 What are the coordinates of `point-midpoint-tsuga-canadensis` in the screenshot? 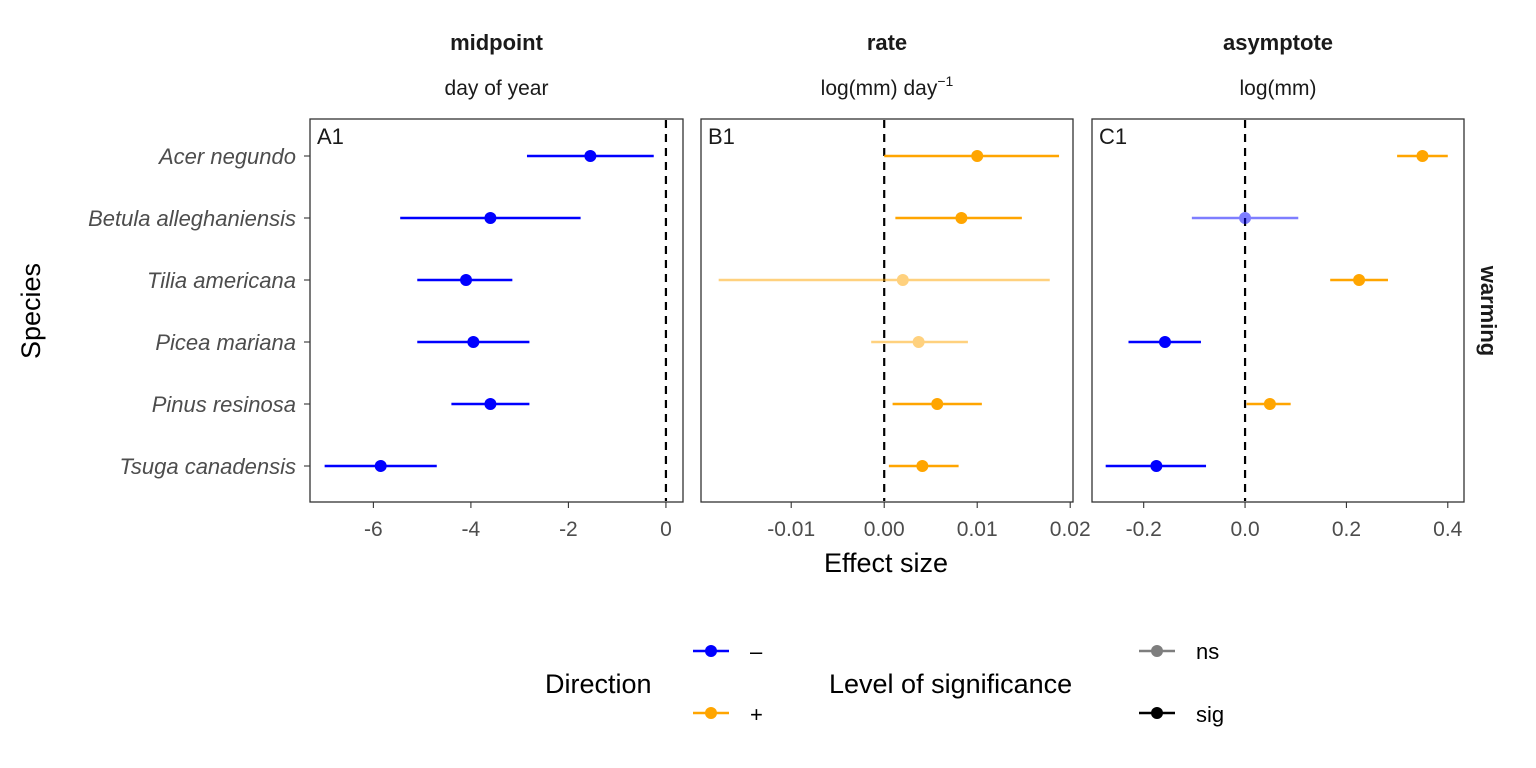 It's located at (380, 466).